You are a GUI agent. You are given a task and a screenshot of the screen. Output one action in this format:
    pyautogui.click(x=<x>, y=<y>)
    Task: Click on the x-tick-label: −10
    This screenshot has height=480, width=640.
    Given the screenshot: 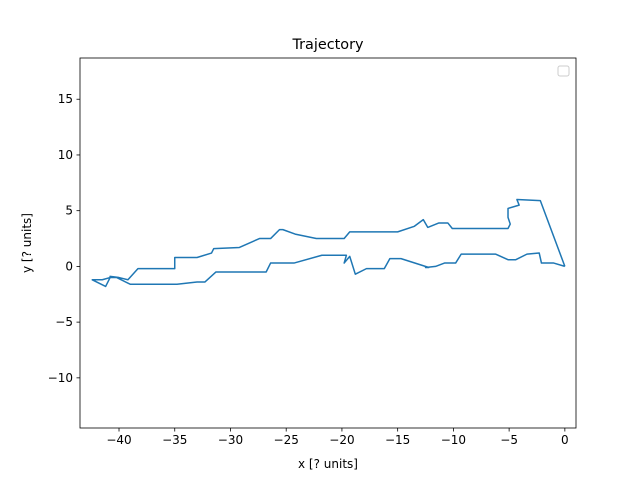 What is the action you would take?
    pyautogui.click(x=453, y=440)
    